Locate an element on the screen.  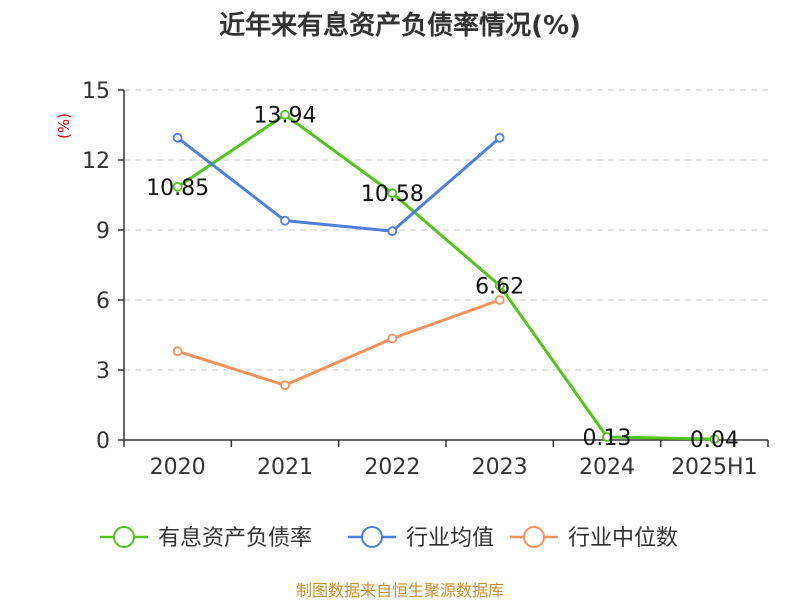
chart-title: 近年来有息资产负债率情况(%) is located at coordinates (400, 25).